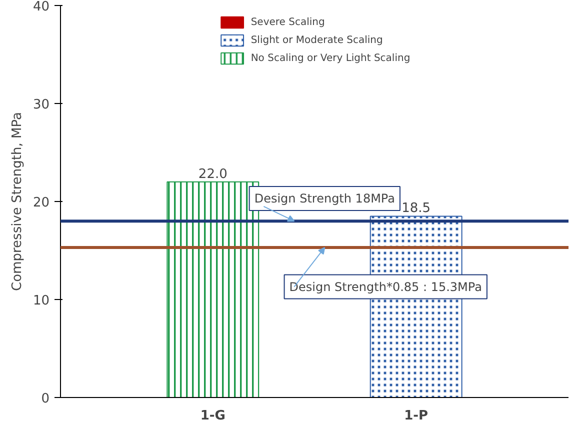  What do you see at coordinates (330, 58) in the screenshot?
I see `legend-label: No Scaling or Very Light Scaling` at bounding box center [330, 58].